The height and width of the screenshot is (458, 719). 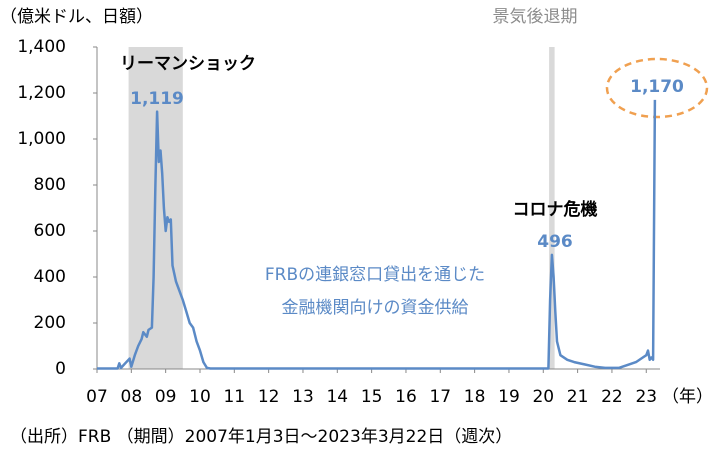 I want to click on y-tick-label: 1,000, so click(x=41, y=139).